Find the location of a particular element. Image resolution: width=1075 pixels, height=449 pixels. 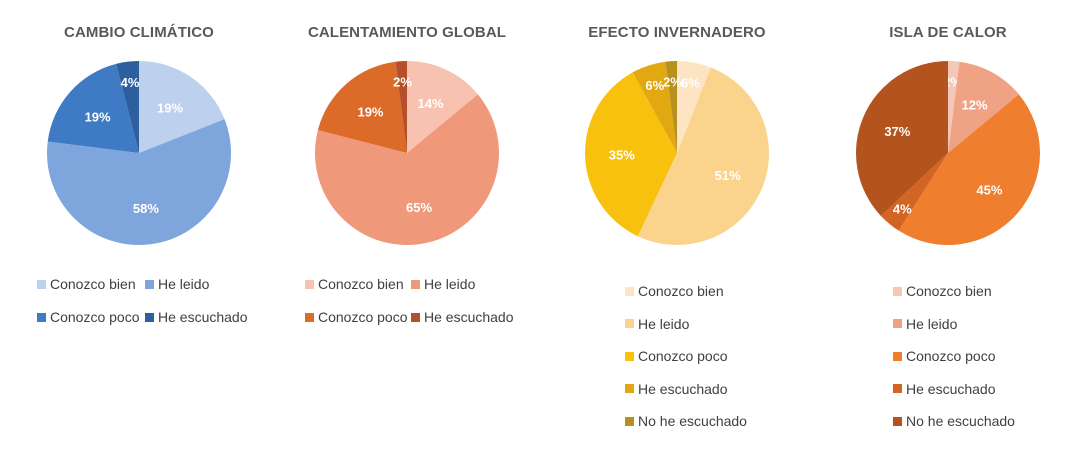

pie-chart: 19% 58% 19% 4% is located at coordinates (138, 153).